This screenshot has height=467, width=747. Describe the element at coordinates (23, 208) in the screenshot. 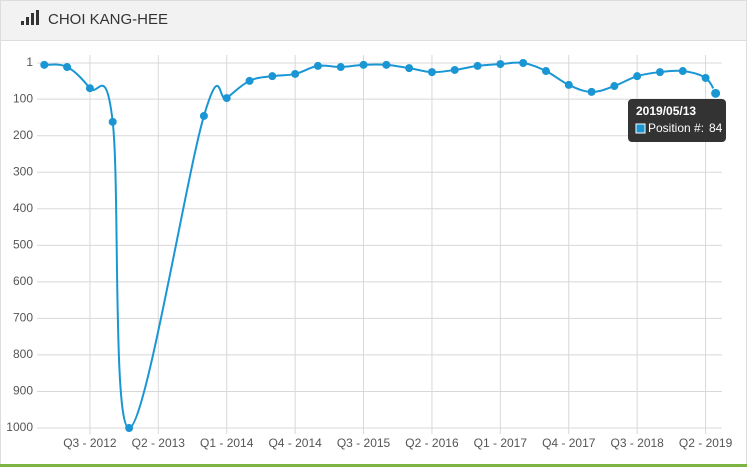

I see `y-tick-label: 400` at that location.